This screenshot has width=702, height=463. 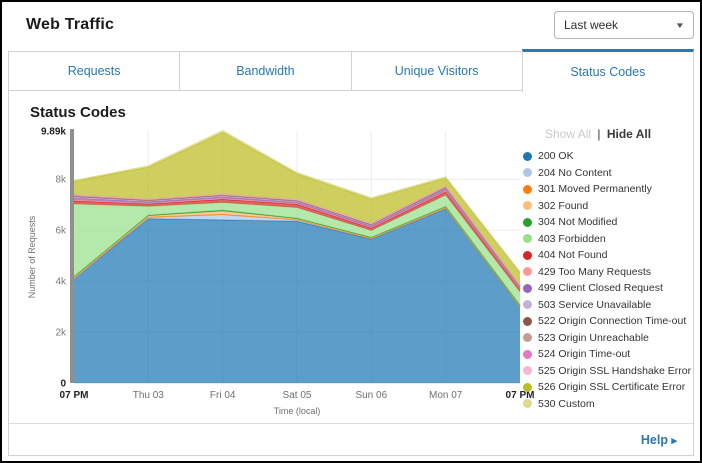 What do you see at coordinates (593, 337) in the screenshot?
I see `legend-label: 523 Origin Unreachable` at bounding box center [593, 337].